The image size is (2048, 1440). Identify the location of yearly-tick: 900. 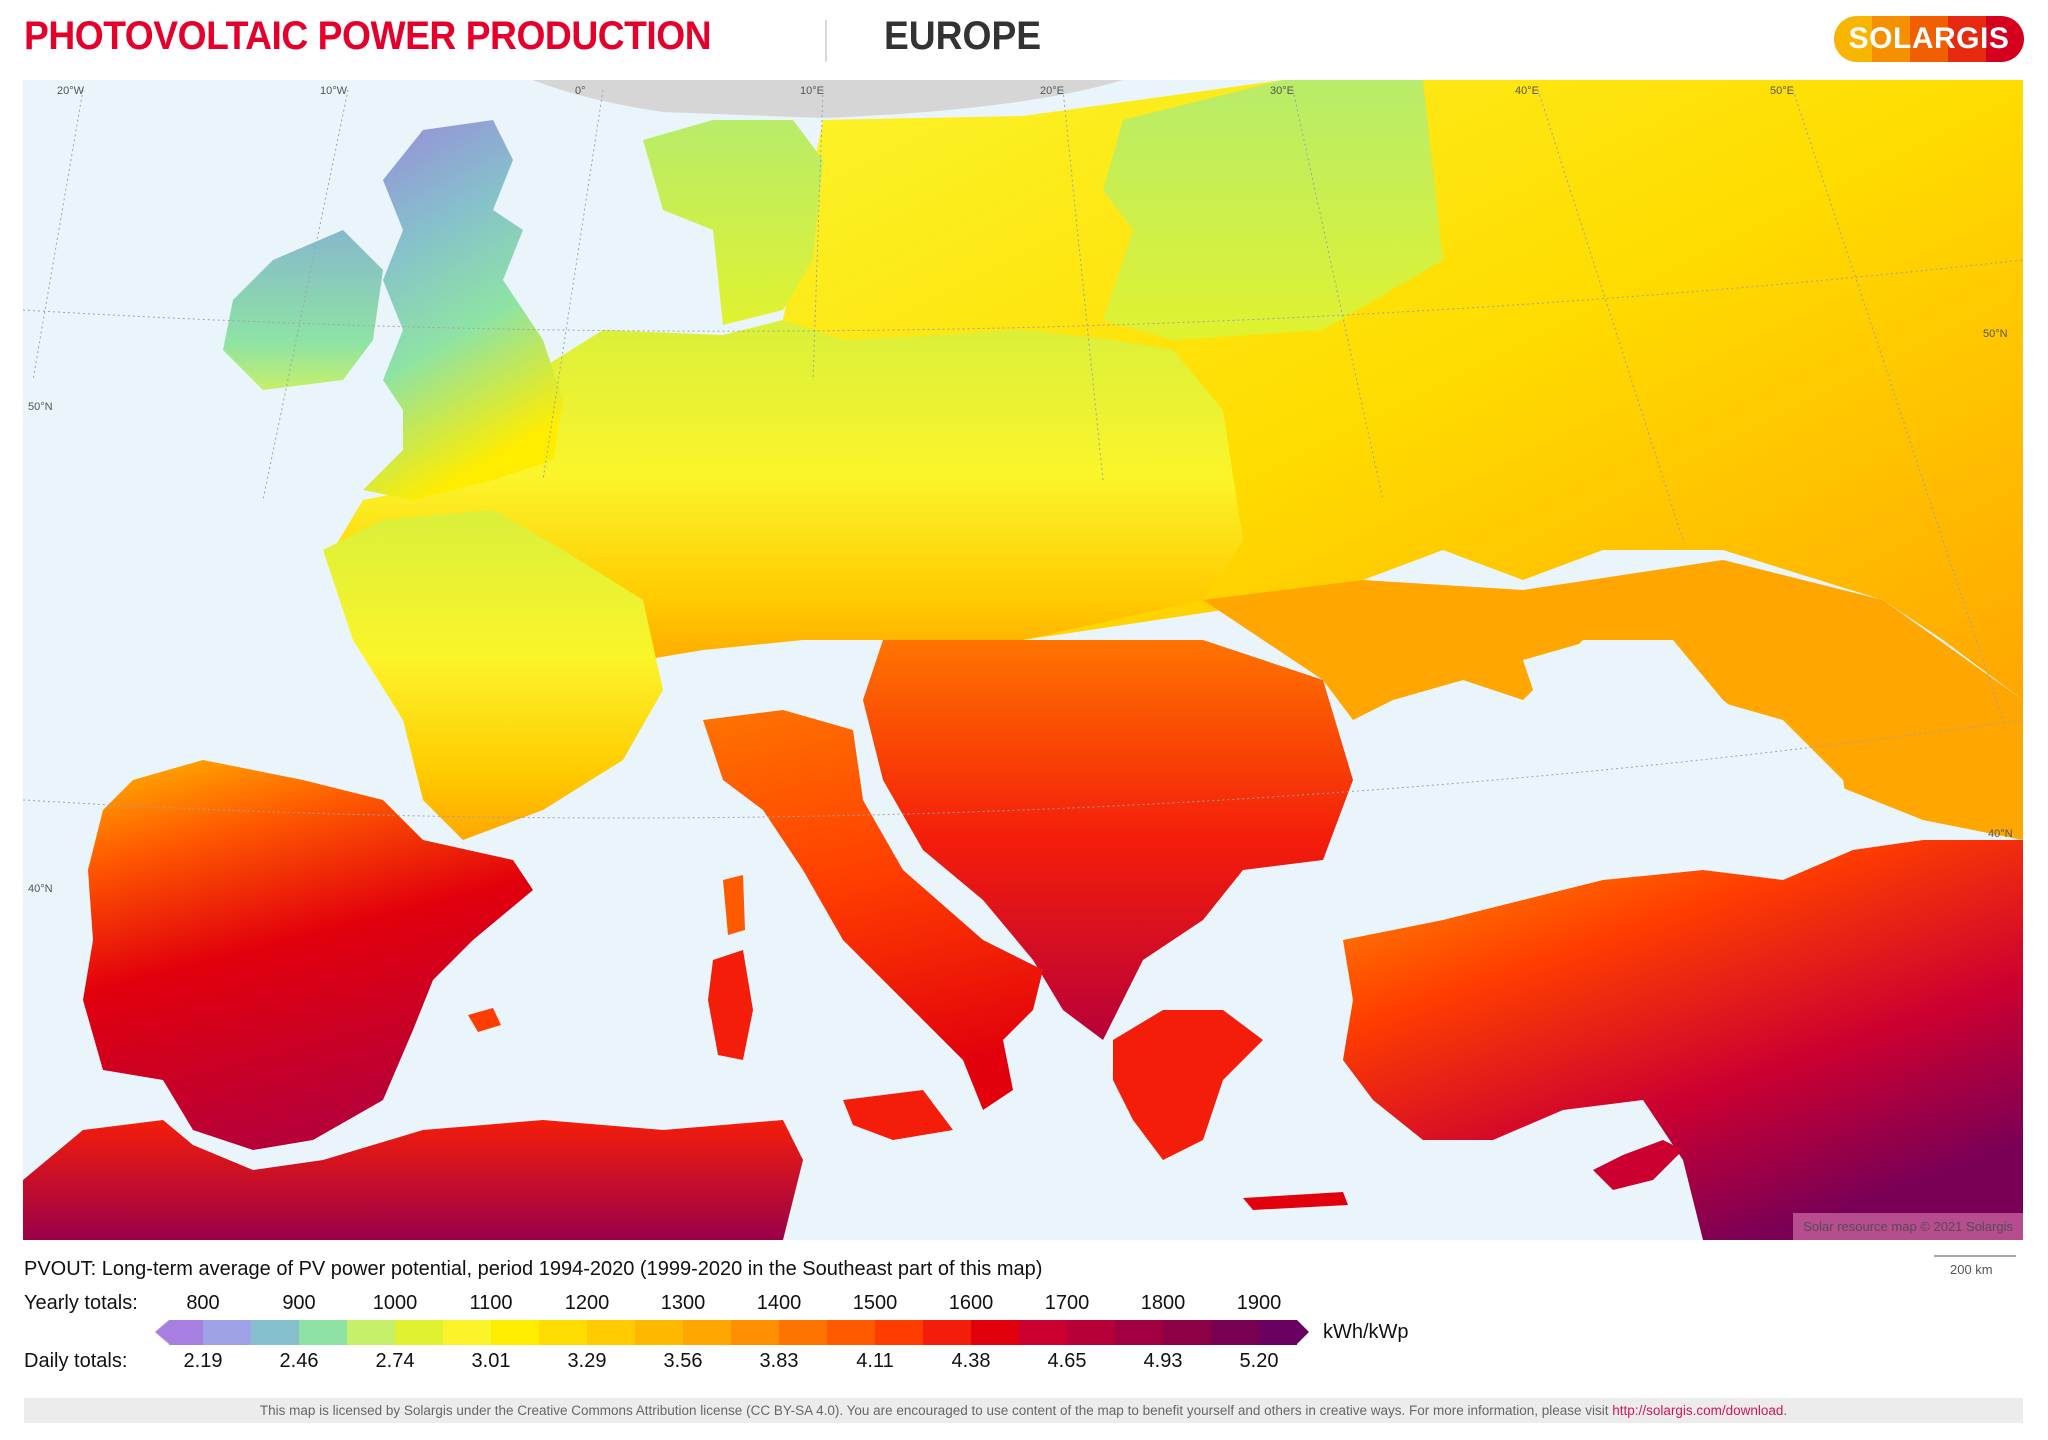
(299, 1303).